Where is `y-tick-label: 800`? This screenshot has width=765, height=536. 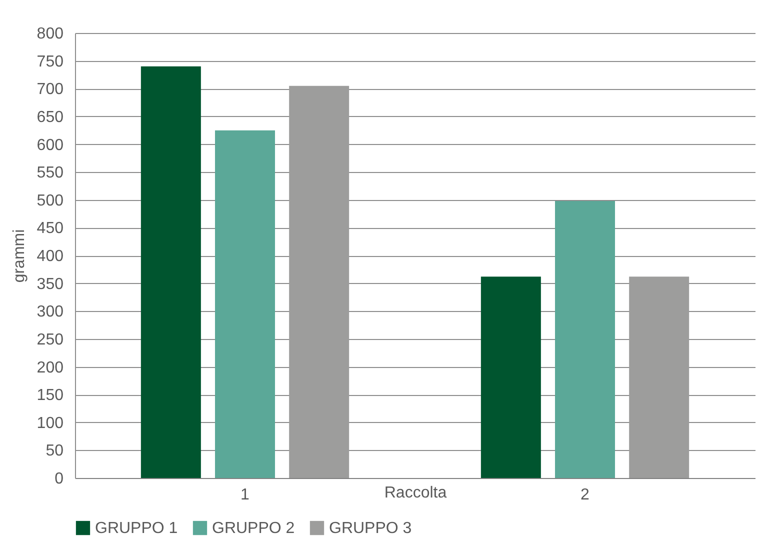
y-tick-label: 800 is located at coordinates (50, 34).